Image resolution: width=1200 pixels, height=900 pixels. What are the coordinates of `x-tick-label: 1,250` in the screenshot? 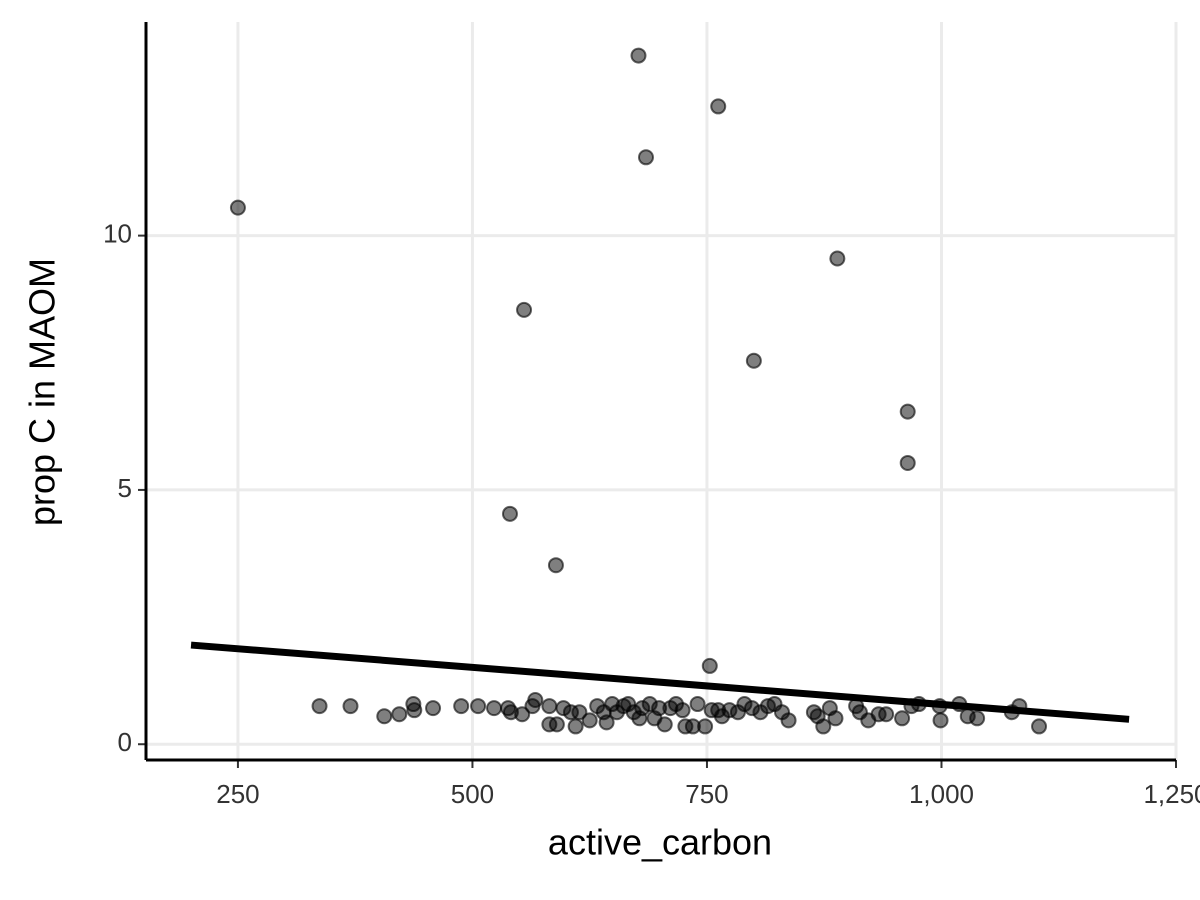 It's located at (1171, 794).